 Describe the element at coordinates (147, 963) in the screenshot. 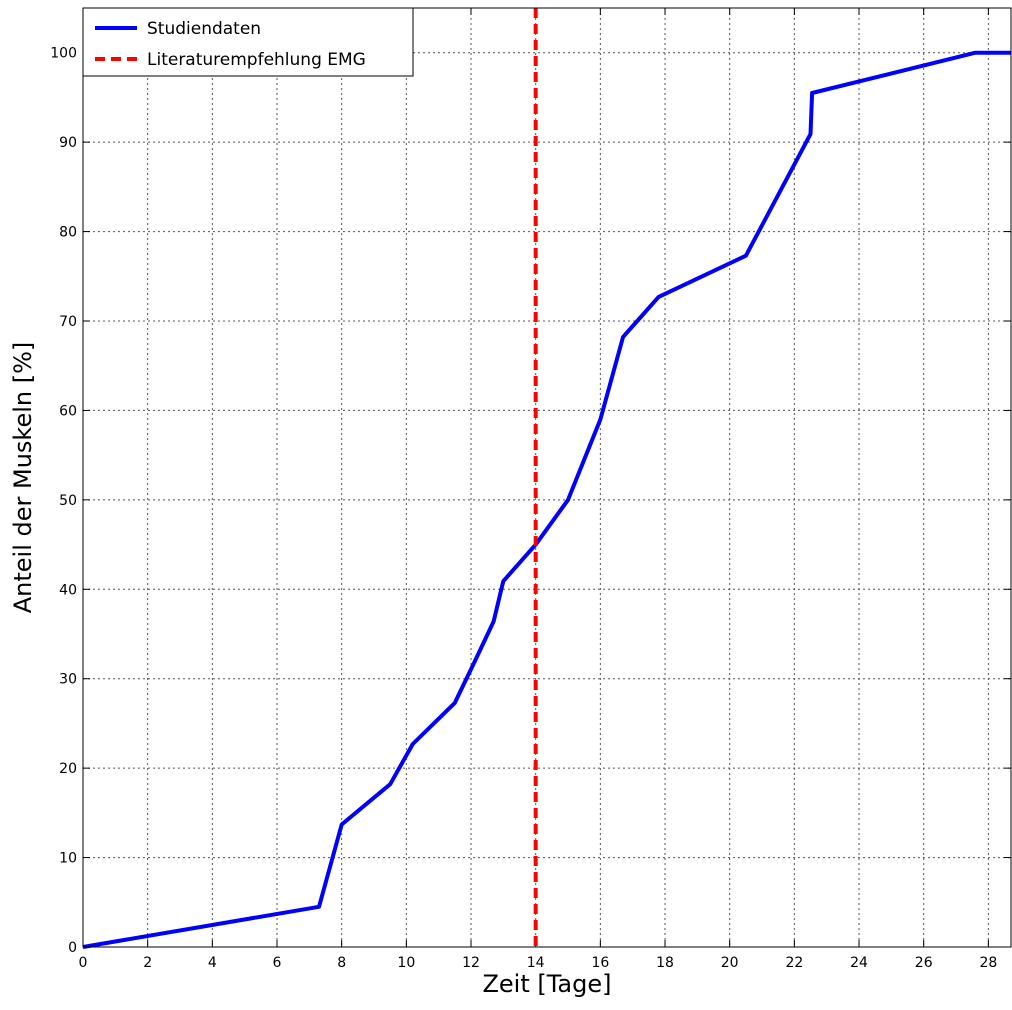

I see `x-tick-label: 2` at that location.